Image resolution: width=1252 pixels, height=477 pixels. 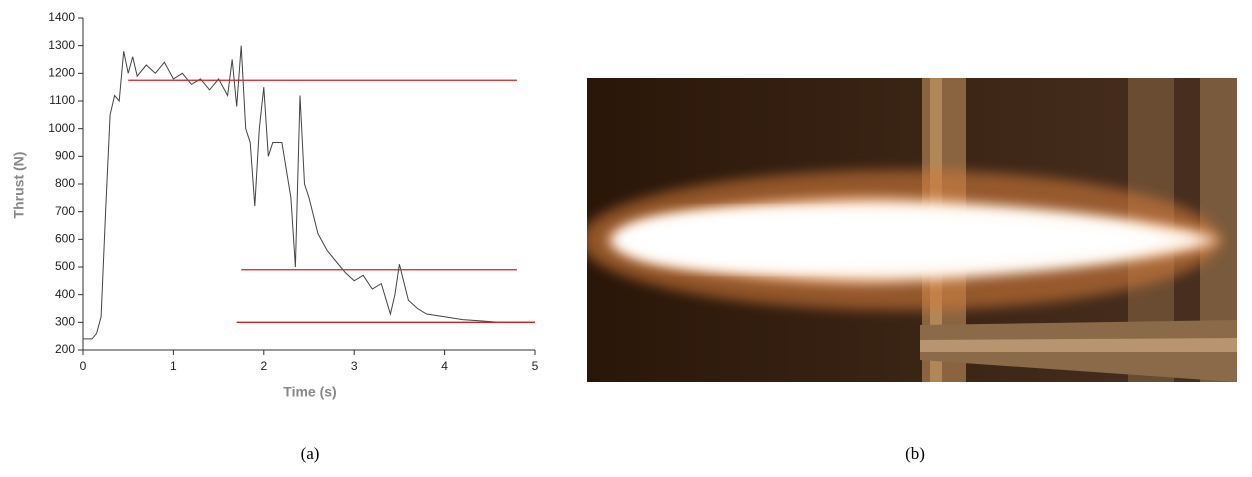 What do you see at coordinates (535, 366) in the screenshot?
I see `x-tick-label: 5` at bounding box center [535, 366].